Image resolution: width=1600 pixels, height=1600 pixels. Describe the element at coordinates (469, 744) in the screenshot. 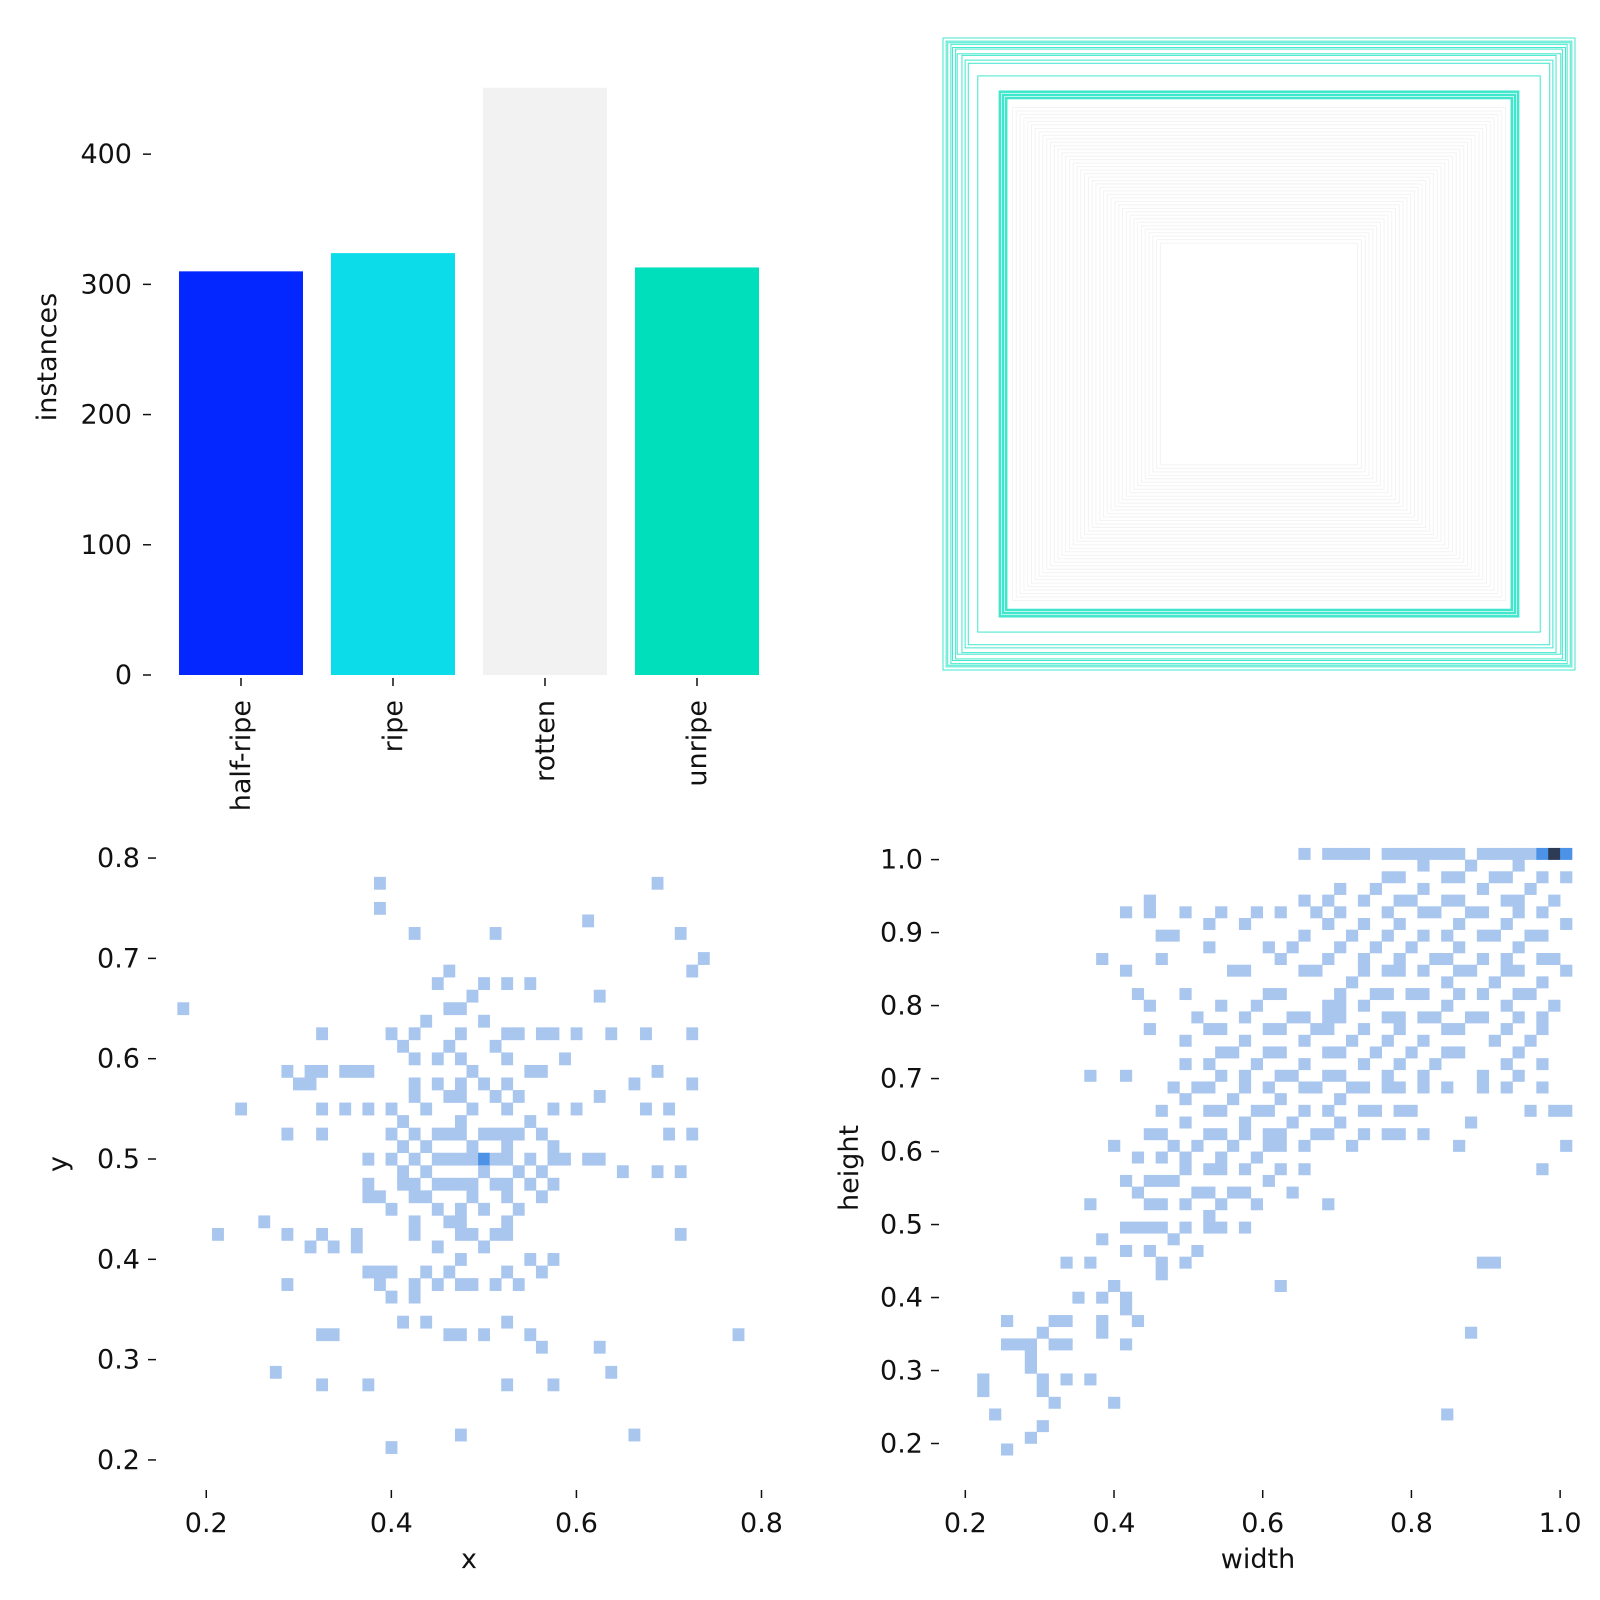

I see `x-axis-ticks: half-ripe ripe rotten unripe` at that location.